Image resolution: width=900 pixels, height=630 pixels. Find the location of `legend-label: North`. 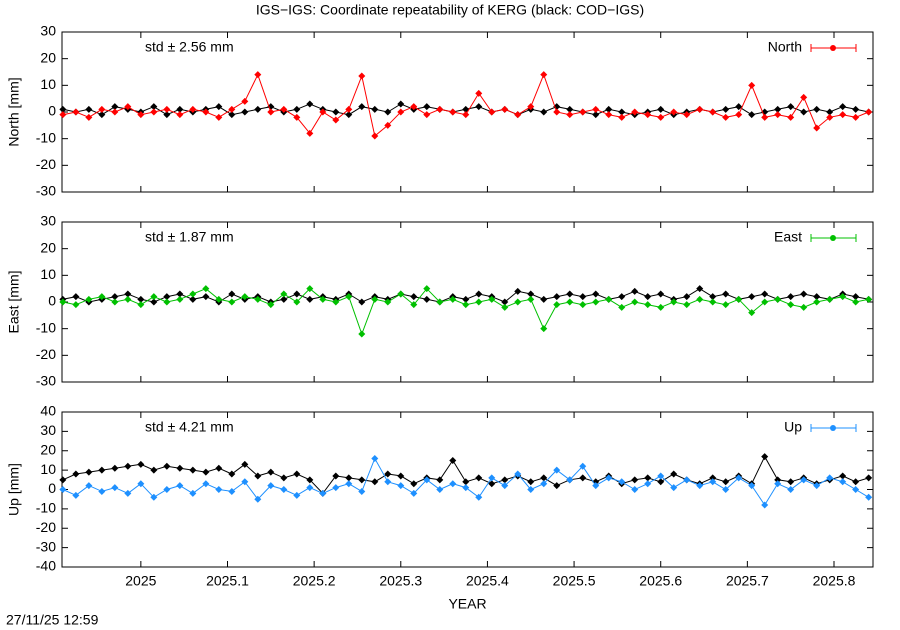

legend-label: North is located at coordinates (785, 47).